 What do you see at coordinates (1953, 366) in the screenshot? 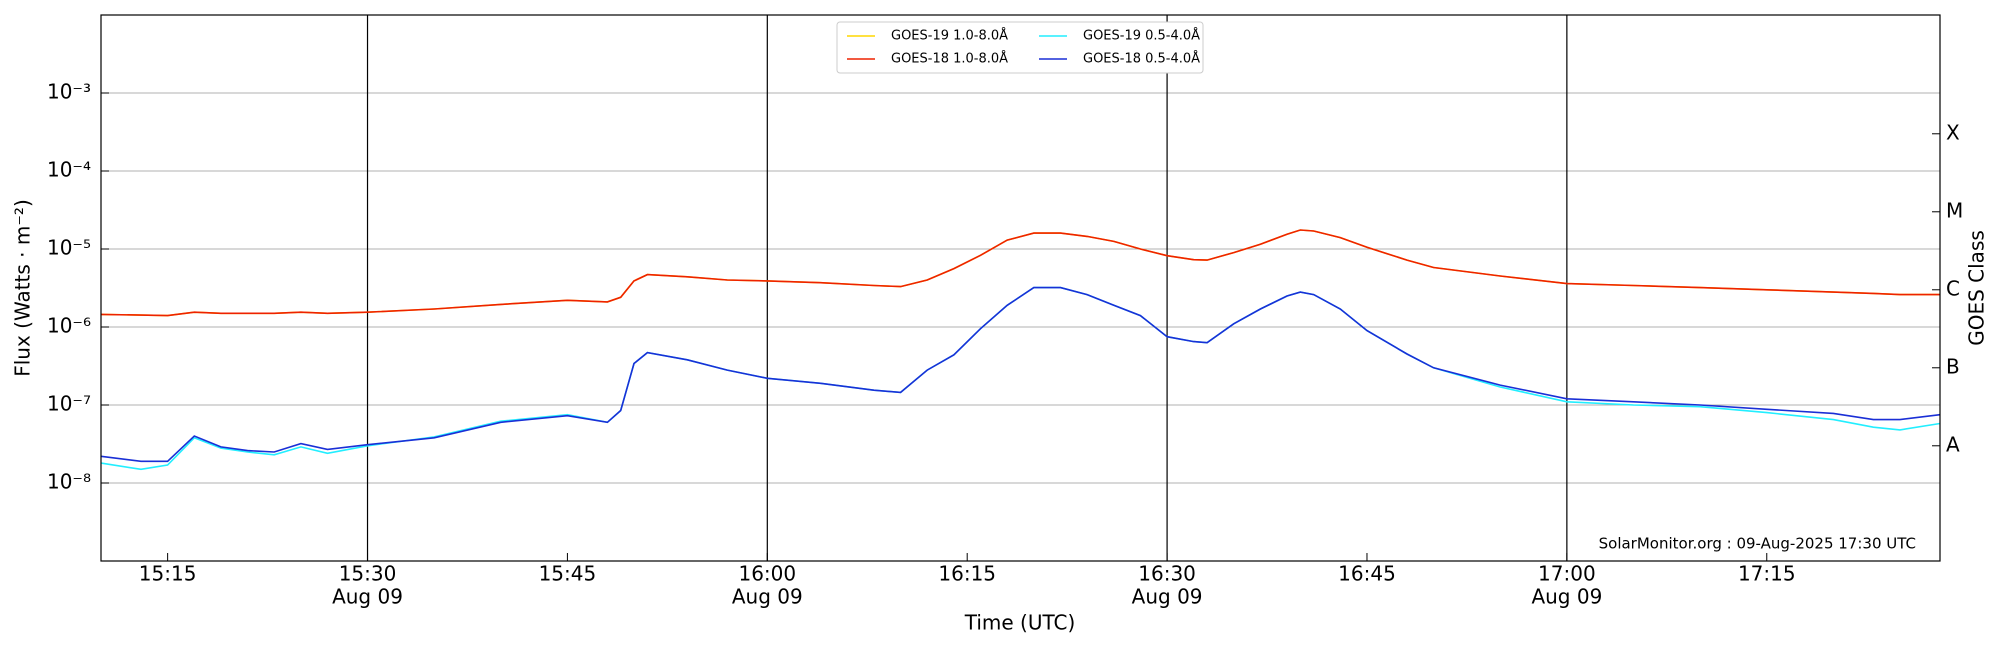
I see `y2-tick-label: B` at bounding box center [1953, 366].